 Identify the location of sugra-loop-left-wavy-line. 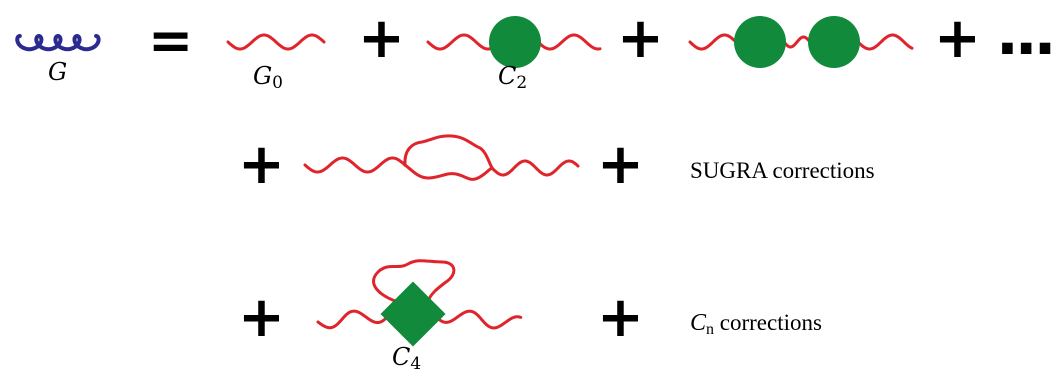
(355, 165).